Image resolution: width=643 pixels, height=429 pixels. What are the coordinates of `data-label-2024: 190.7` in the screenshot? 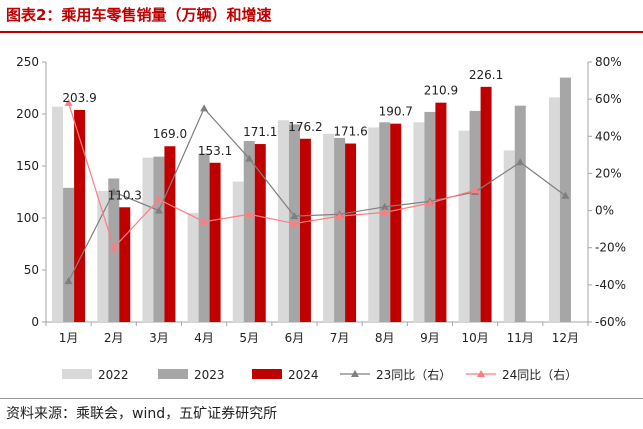 It's located at (396, 112).